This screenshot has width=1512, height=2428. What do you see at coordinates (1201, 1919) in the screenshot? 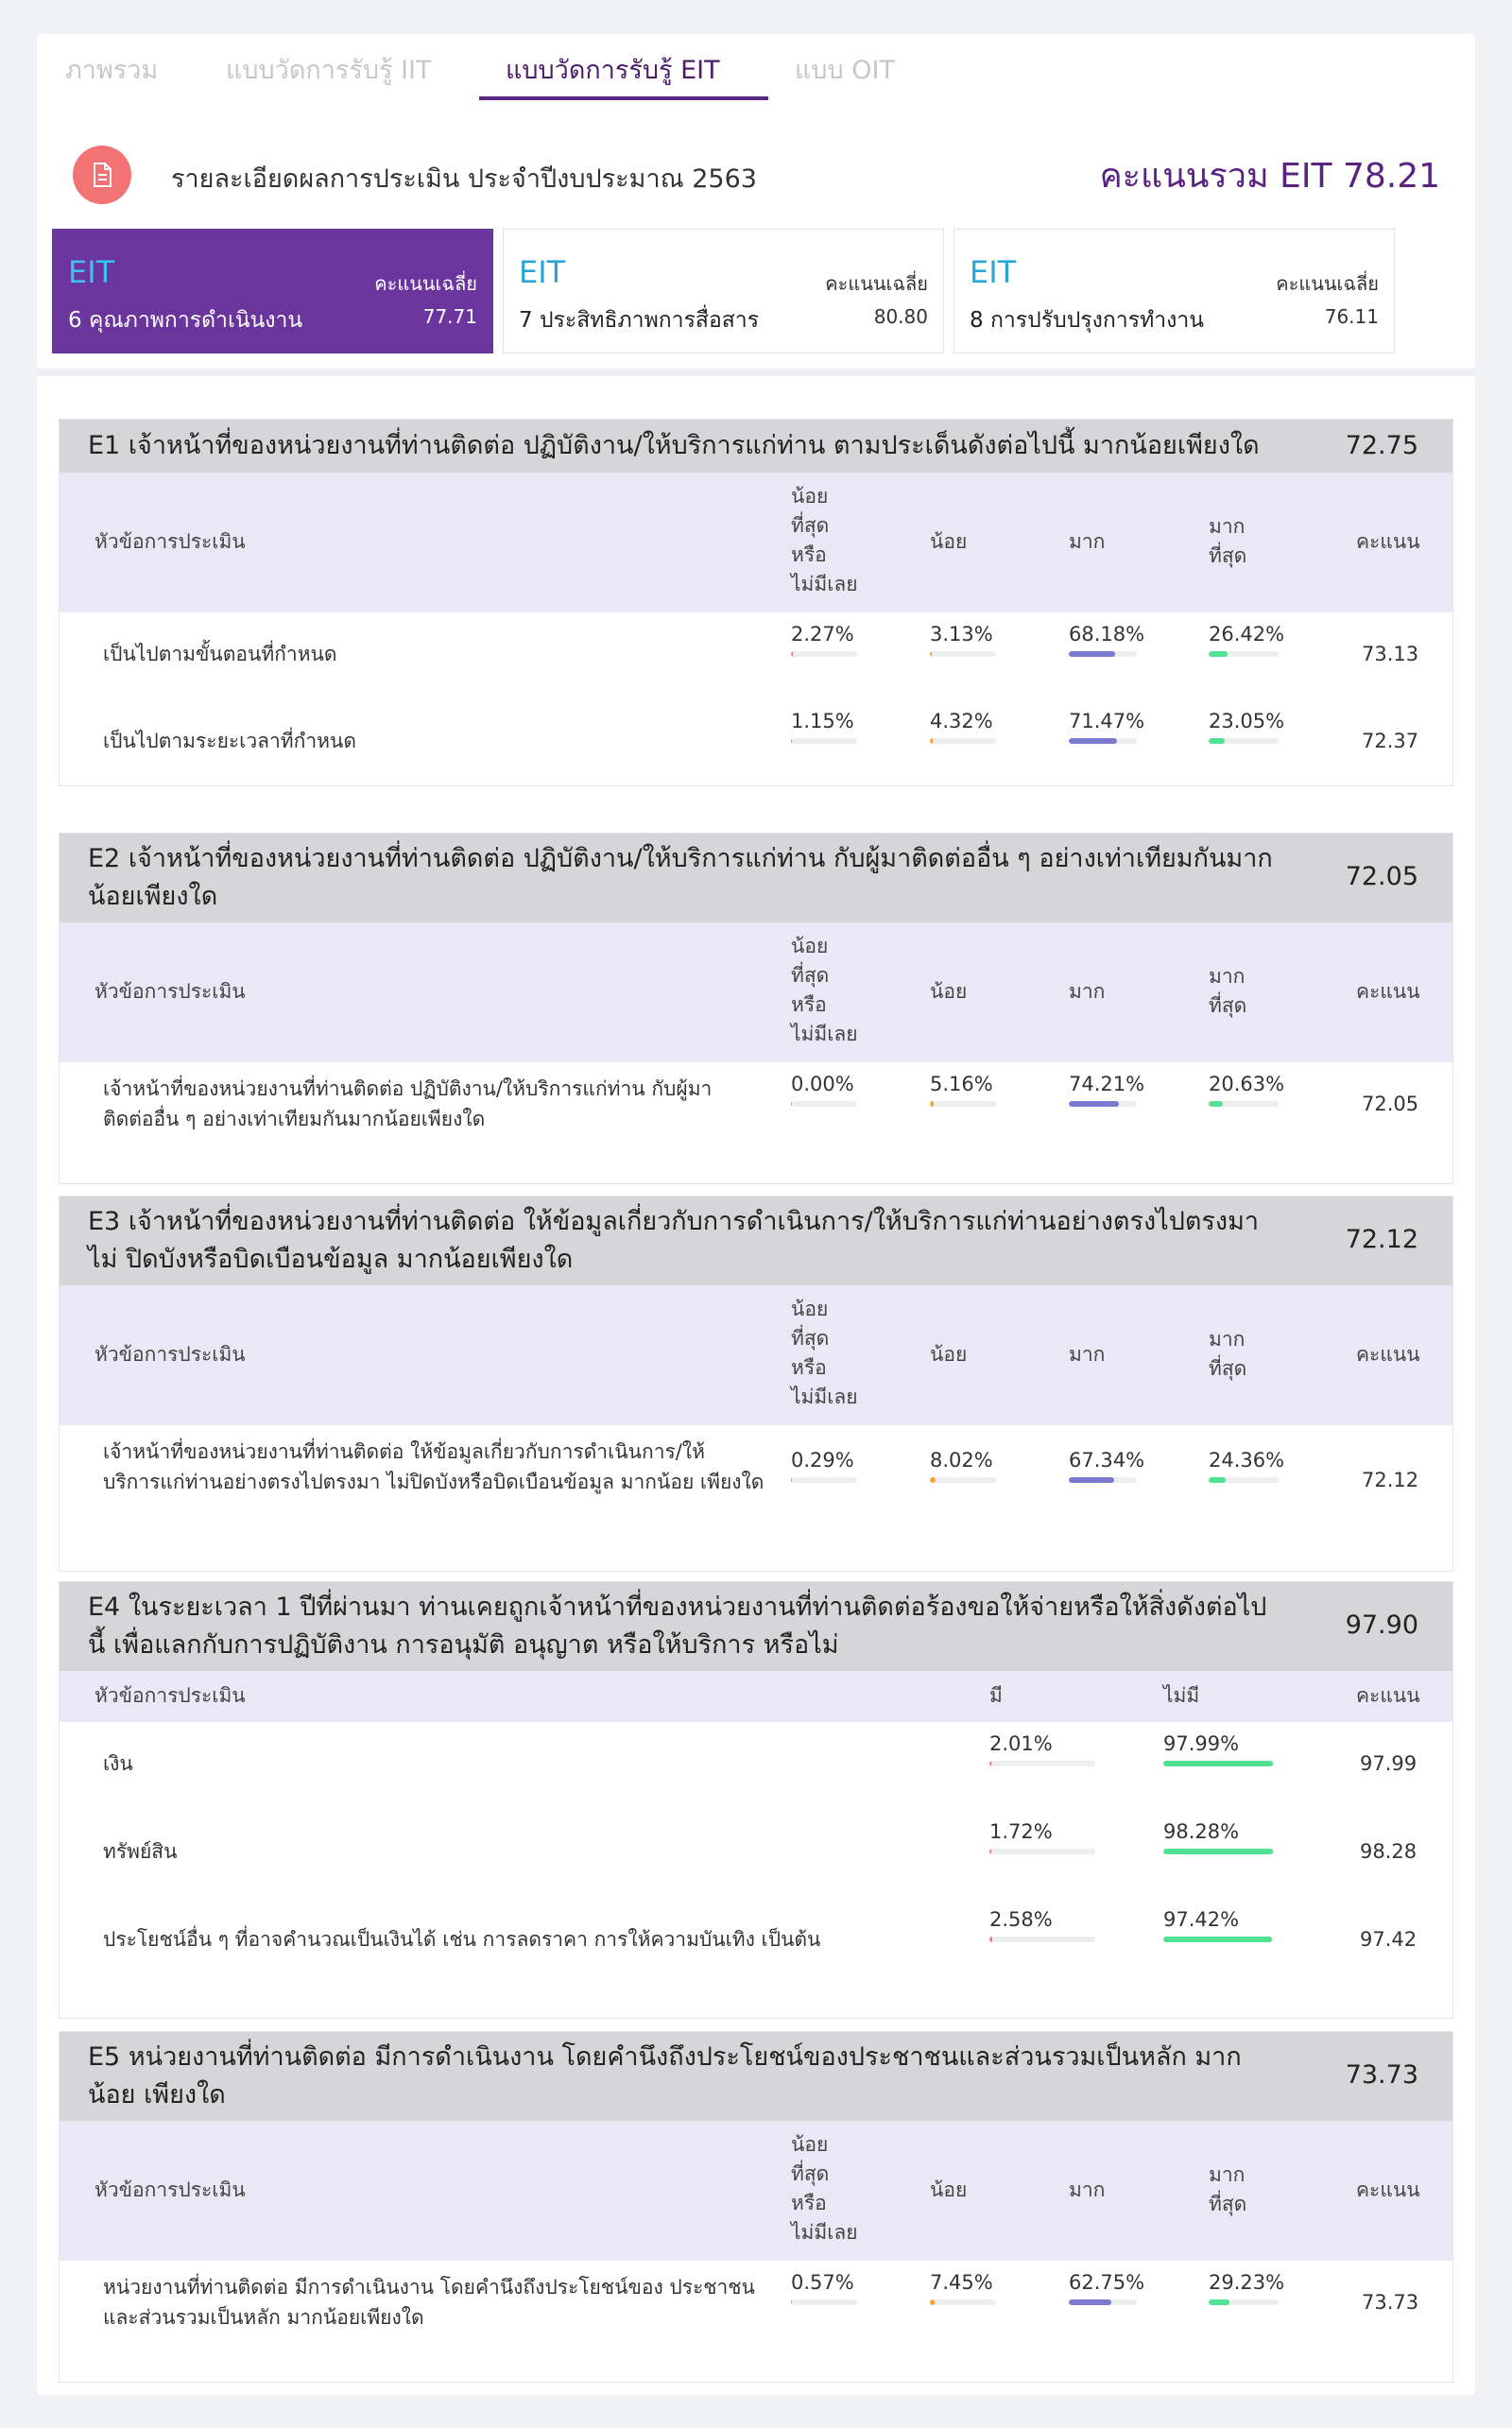
I see `pct-value: 97.42%` at bounding box center [1201, 1919].